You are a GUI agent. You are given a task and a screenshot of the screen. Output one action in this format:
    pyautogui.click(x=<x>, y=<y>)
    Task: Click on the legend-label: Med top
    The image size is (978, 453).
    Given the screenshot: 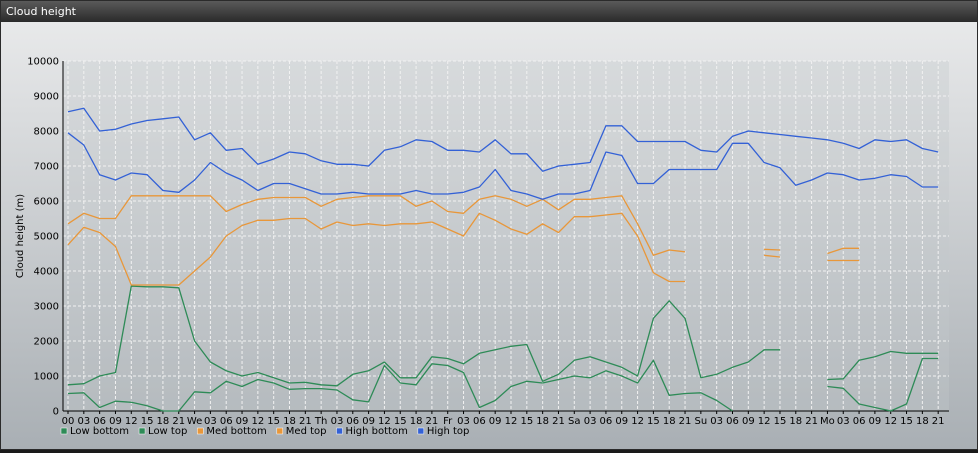 What is the action you would take?
    pyautogui.click(x=306, y=431)
    